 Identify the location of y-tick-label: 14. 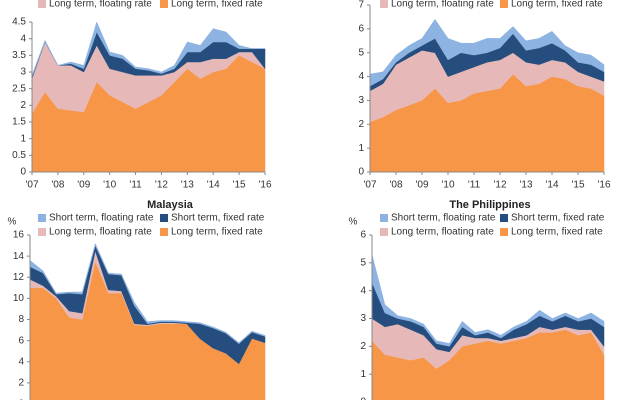
(19, 256).